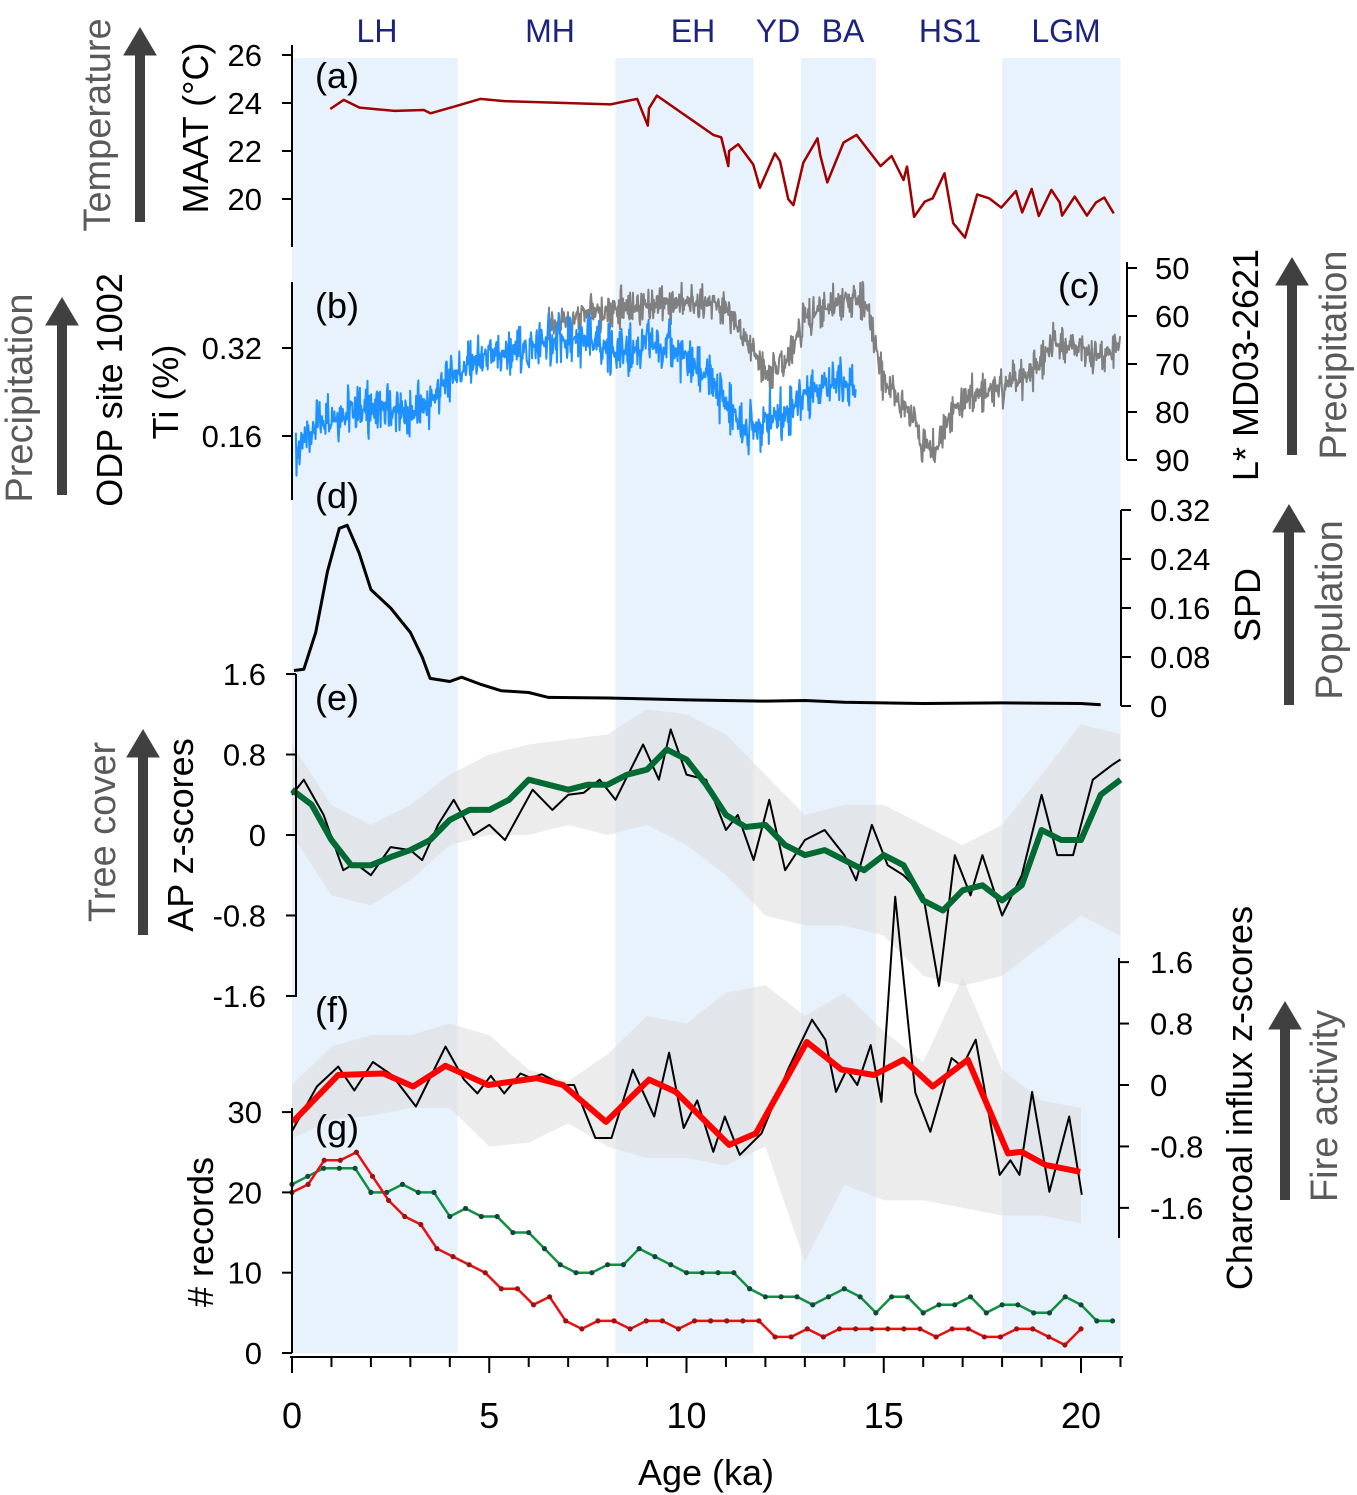 The image size is (1357, 1495). Describe the element at coordinates (1247, 605) in the screenshot. I see `spd-axis-label: SPD` at that location.